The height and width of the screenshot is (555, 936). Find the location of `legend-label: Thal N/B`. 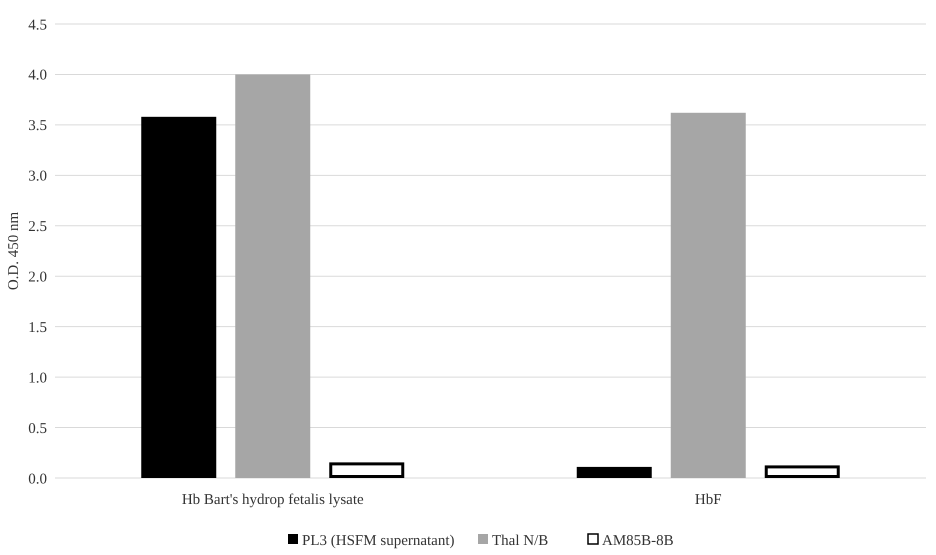

legend-label: Thal N/B is located at coordinates (520, 541).